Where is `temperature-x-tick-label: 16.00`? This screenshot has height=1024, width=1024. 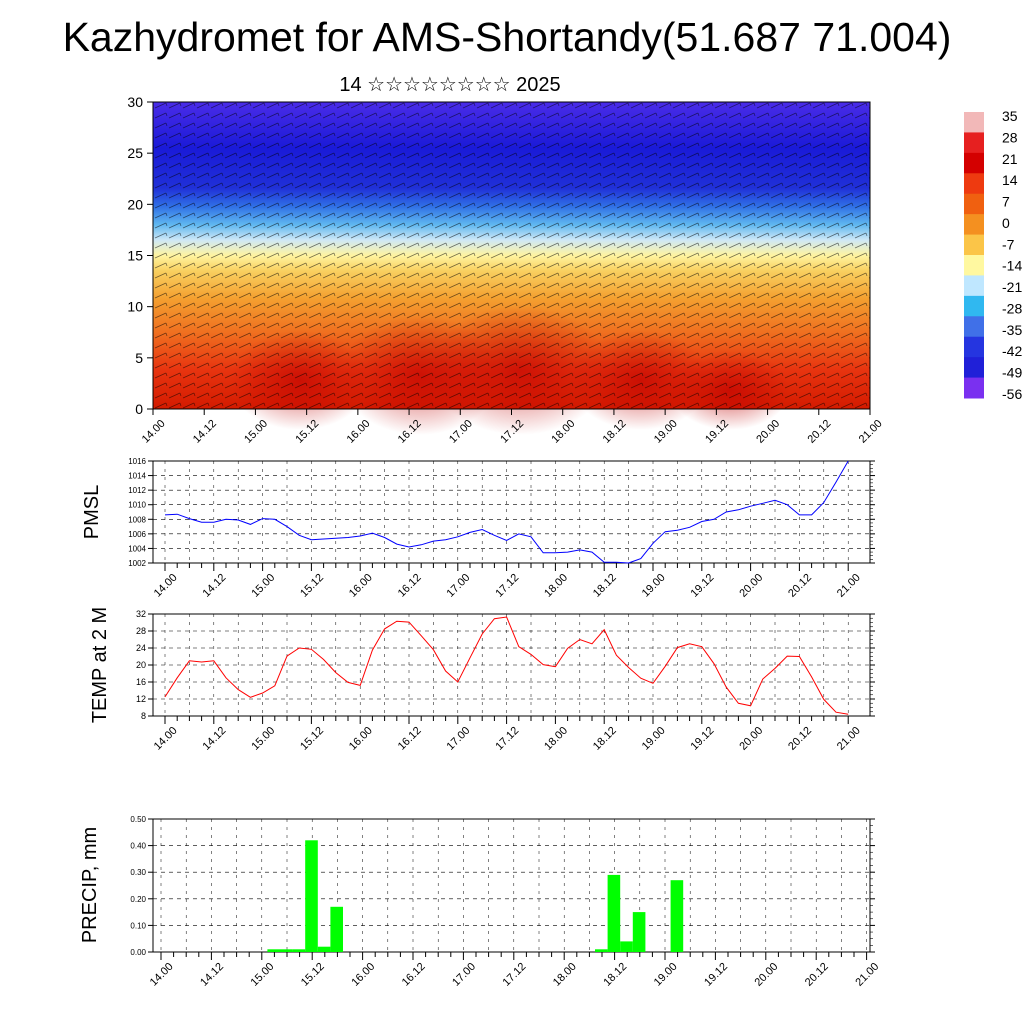
temperature-x-tick-label: 16.00 is located at coordinates (359, 432).